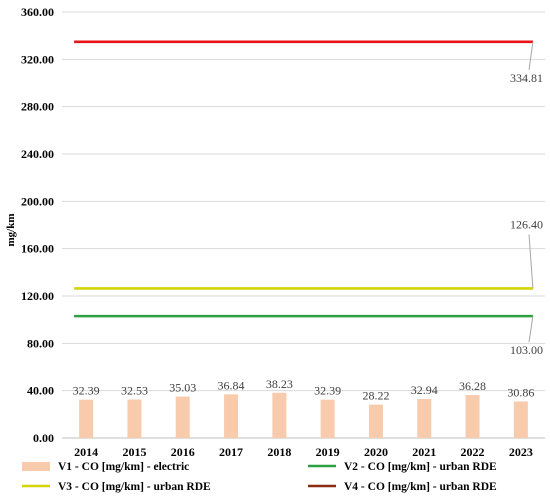  What do you see at coordinates (424, 390) in the screenshot?
I see `bar-value-label: 32.94` at bounding box center [424, 390].